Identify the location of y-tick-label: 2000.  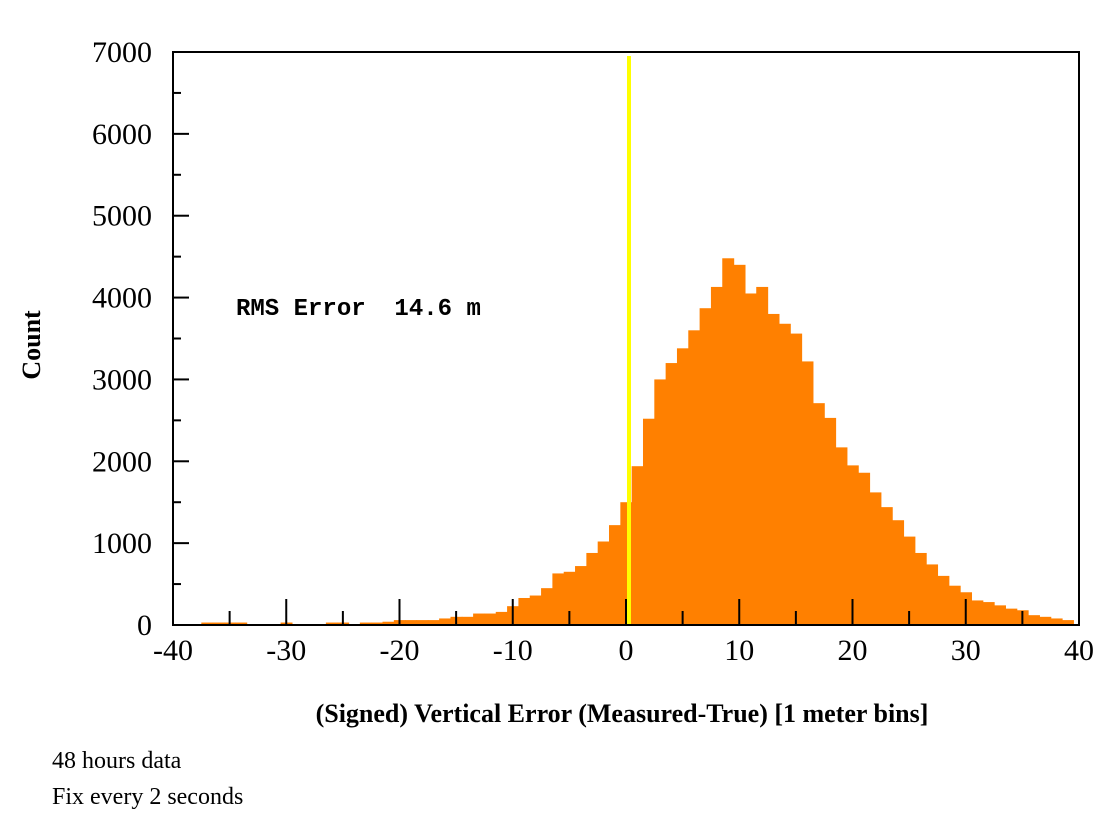
(122, 461).